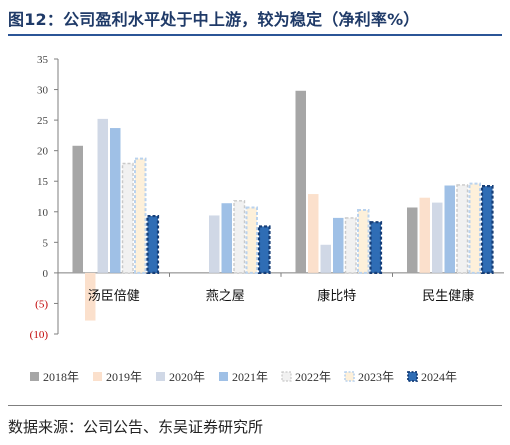  Describe the element at coordinates (255, 35) in the screenshot. I see `title-divider` at that location.